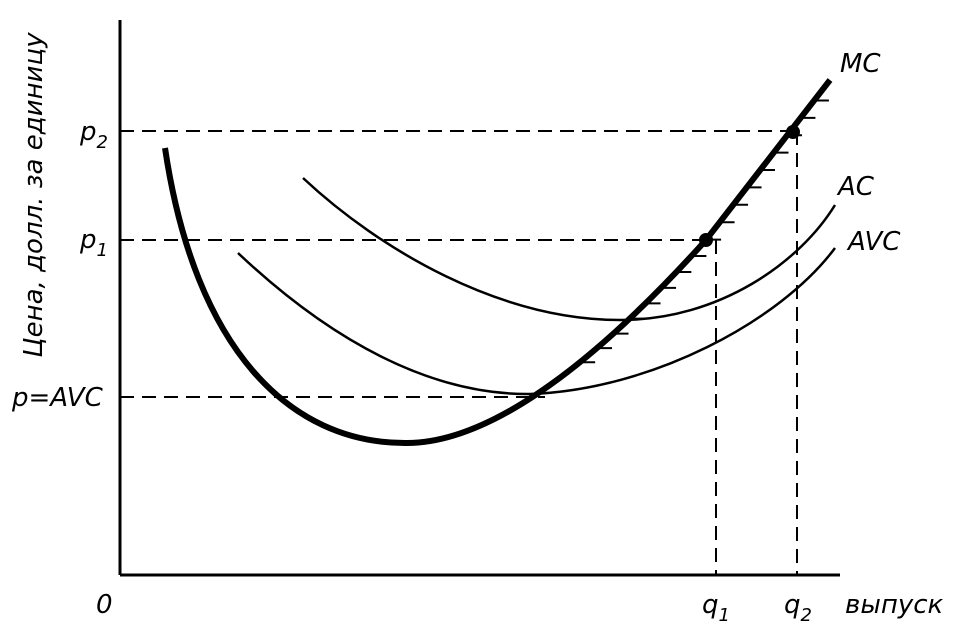  I want to click on avc-curve, so click(537, 321).